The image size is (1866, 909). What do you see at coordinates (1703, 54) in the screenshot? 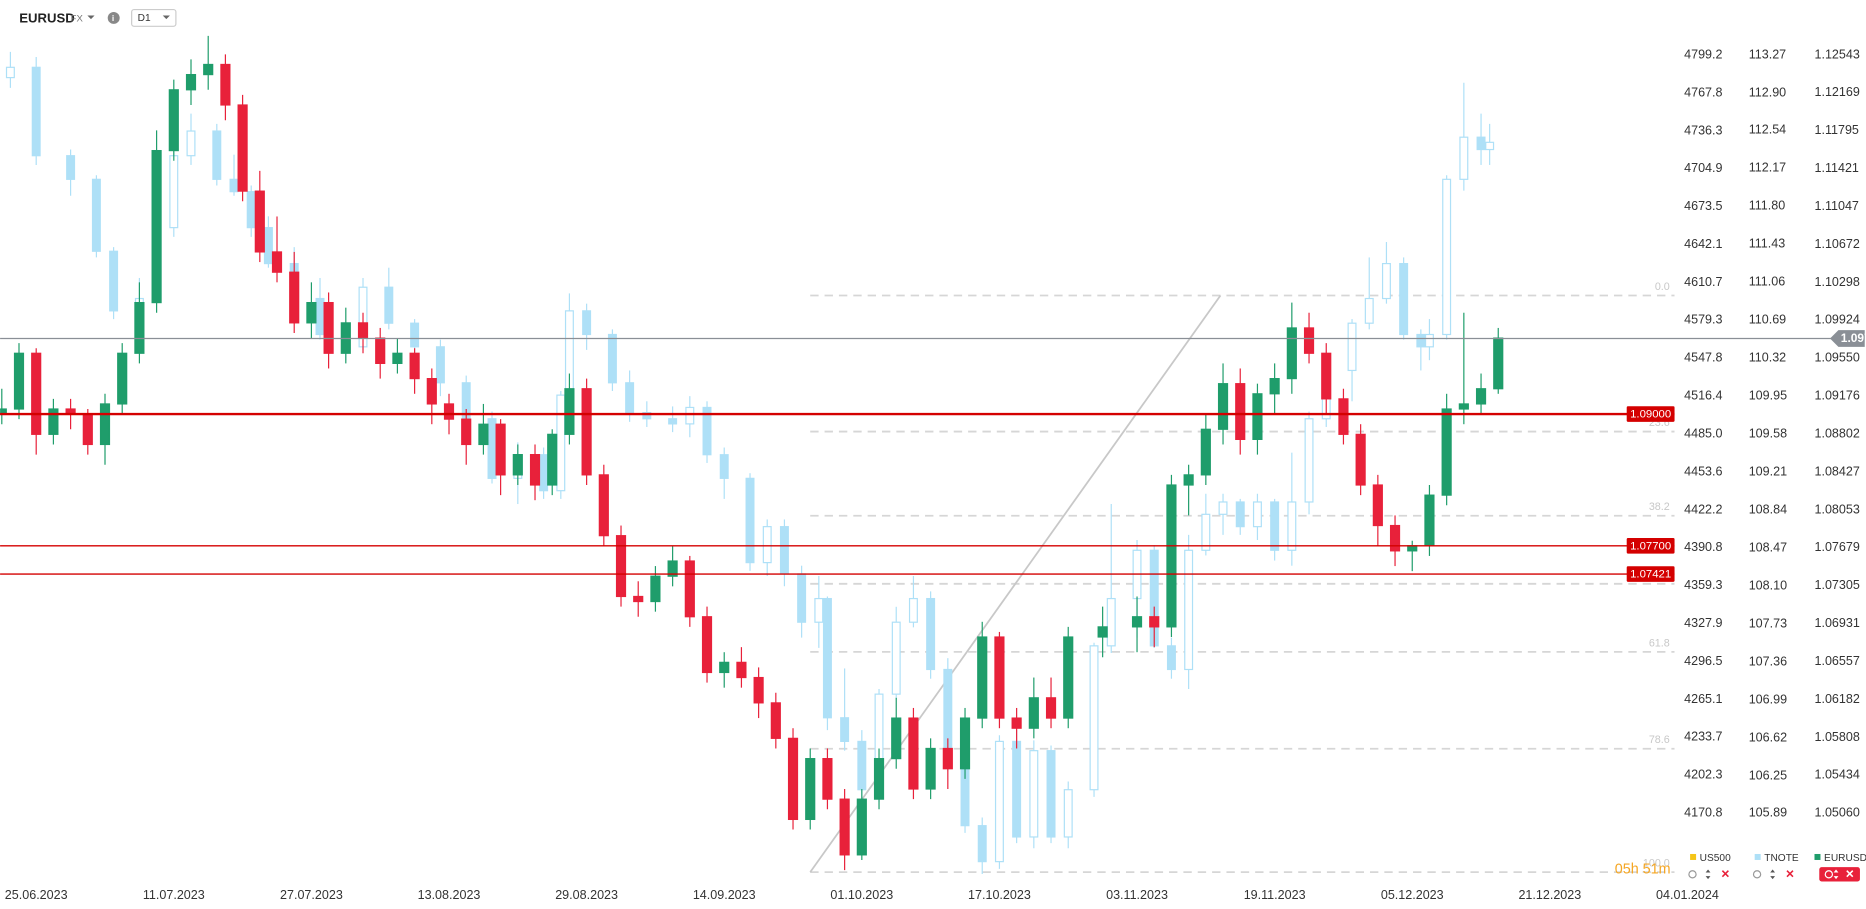
I see `y-tick-label: 4799.2` at bounding box center [1703, 54].